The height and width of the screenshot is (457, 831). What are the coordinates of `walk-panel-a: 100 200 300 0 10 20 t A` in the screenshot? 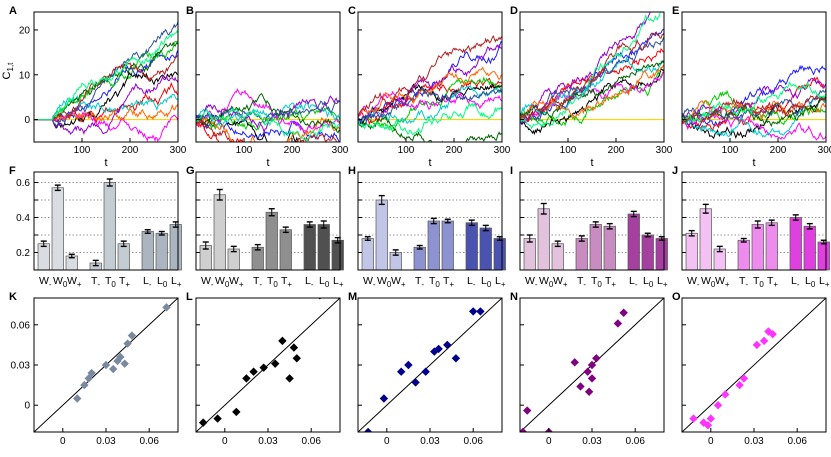 It's located at (98, 87).